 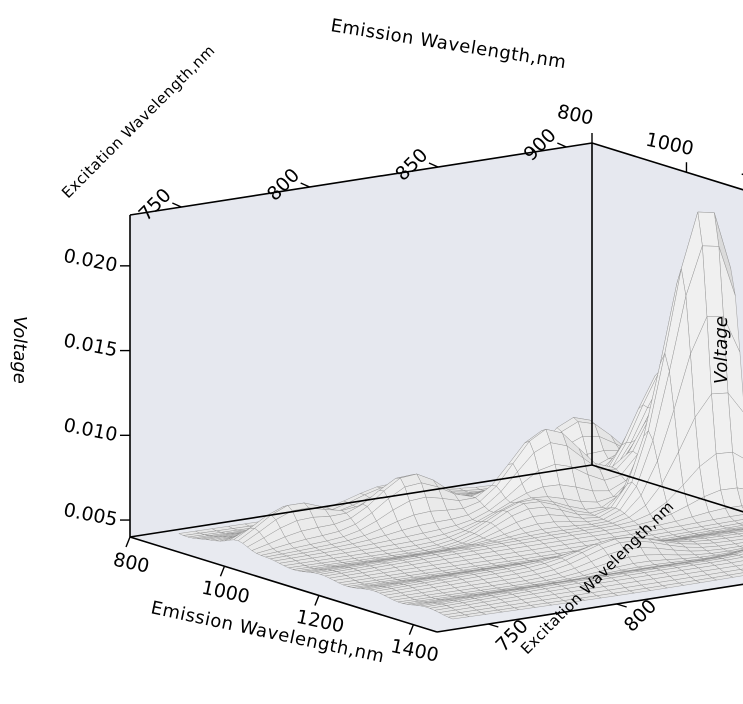 I want to click on voltage-axis-title-right: Voltage, so click(x=721, y=350).